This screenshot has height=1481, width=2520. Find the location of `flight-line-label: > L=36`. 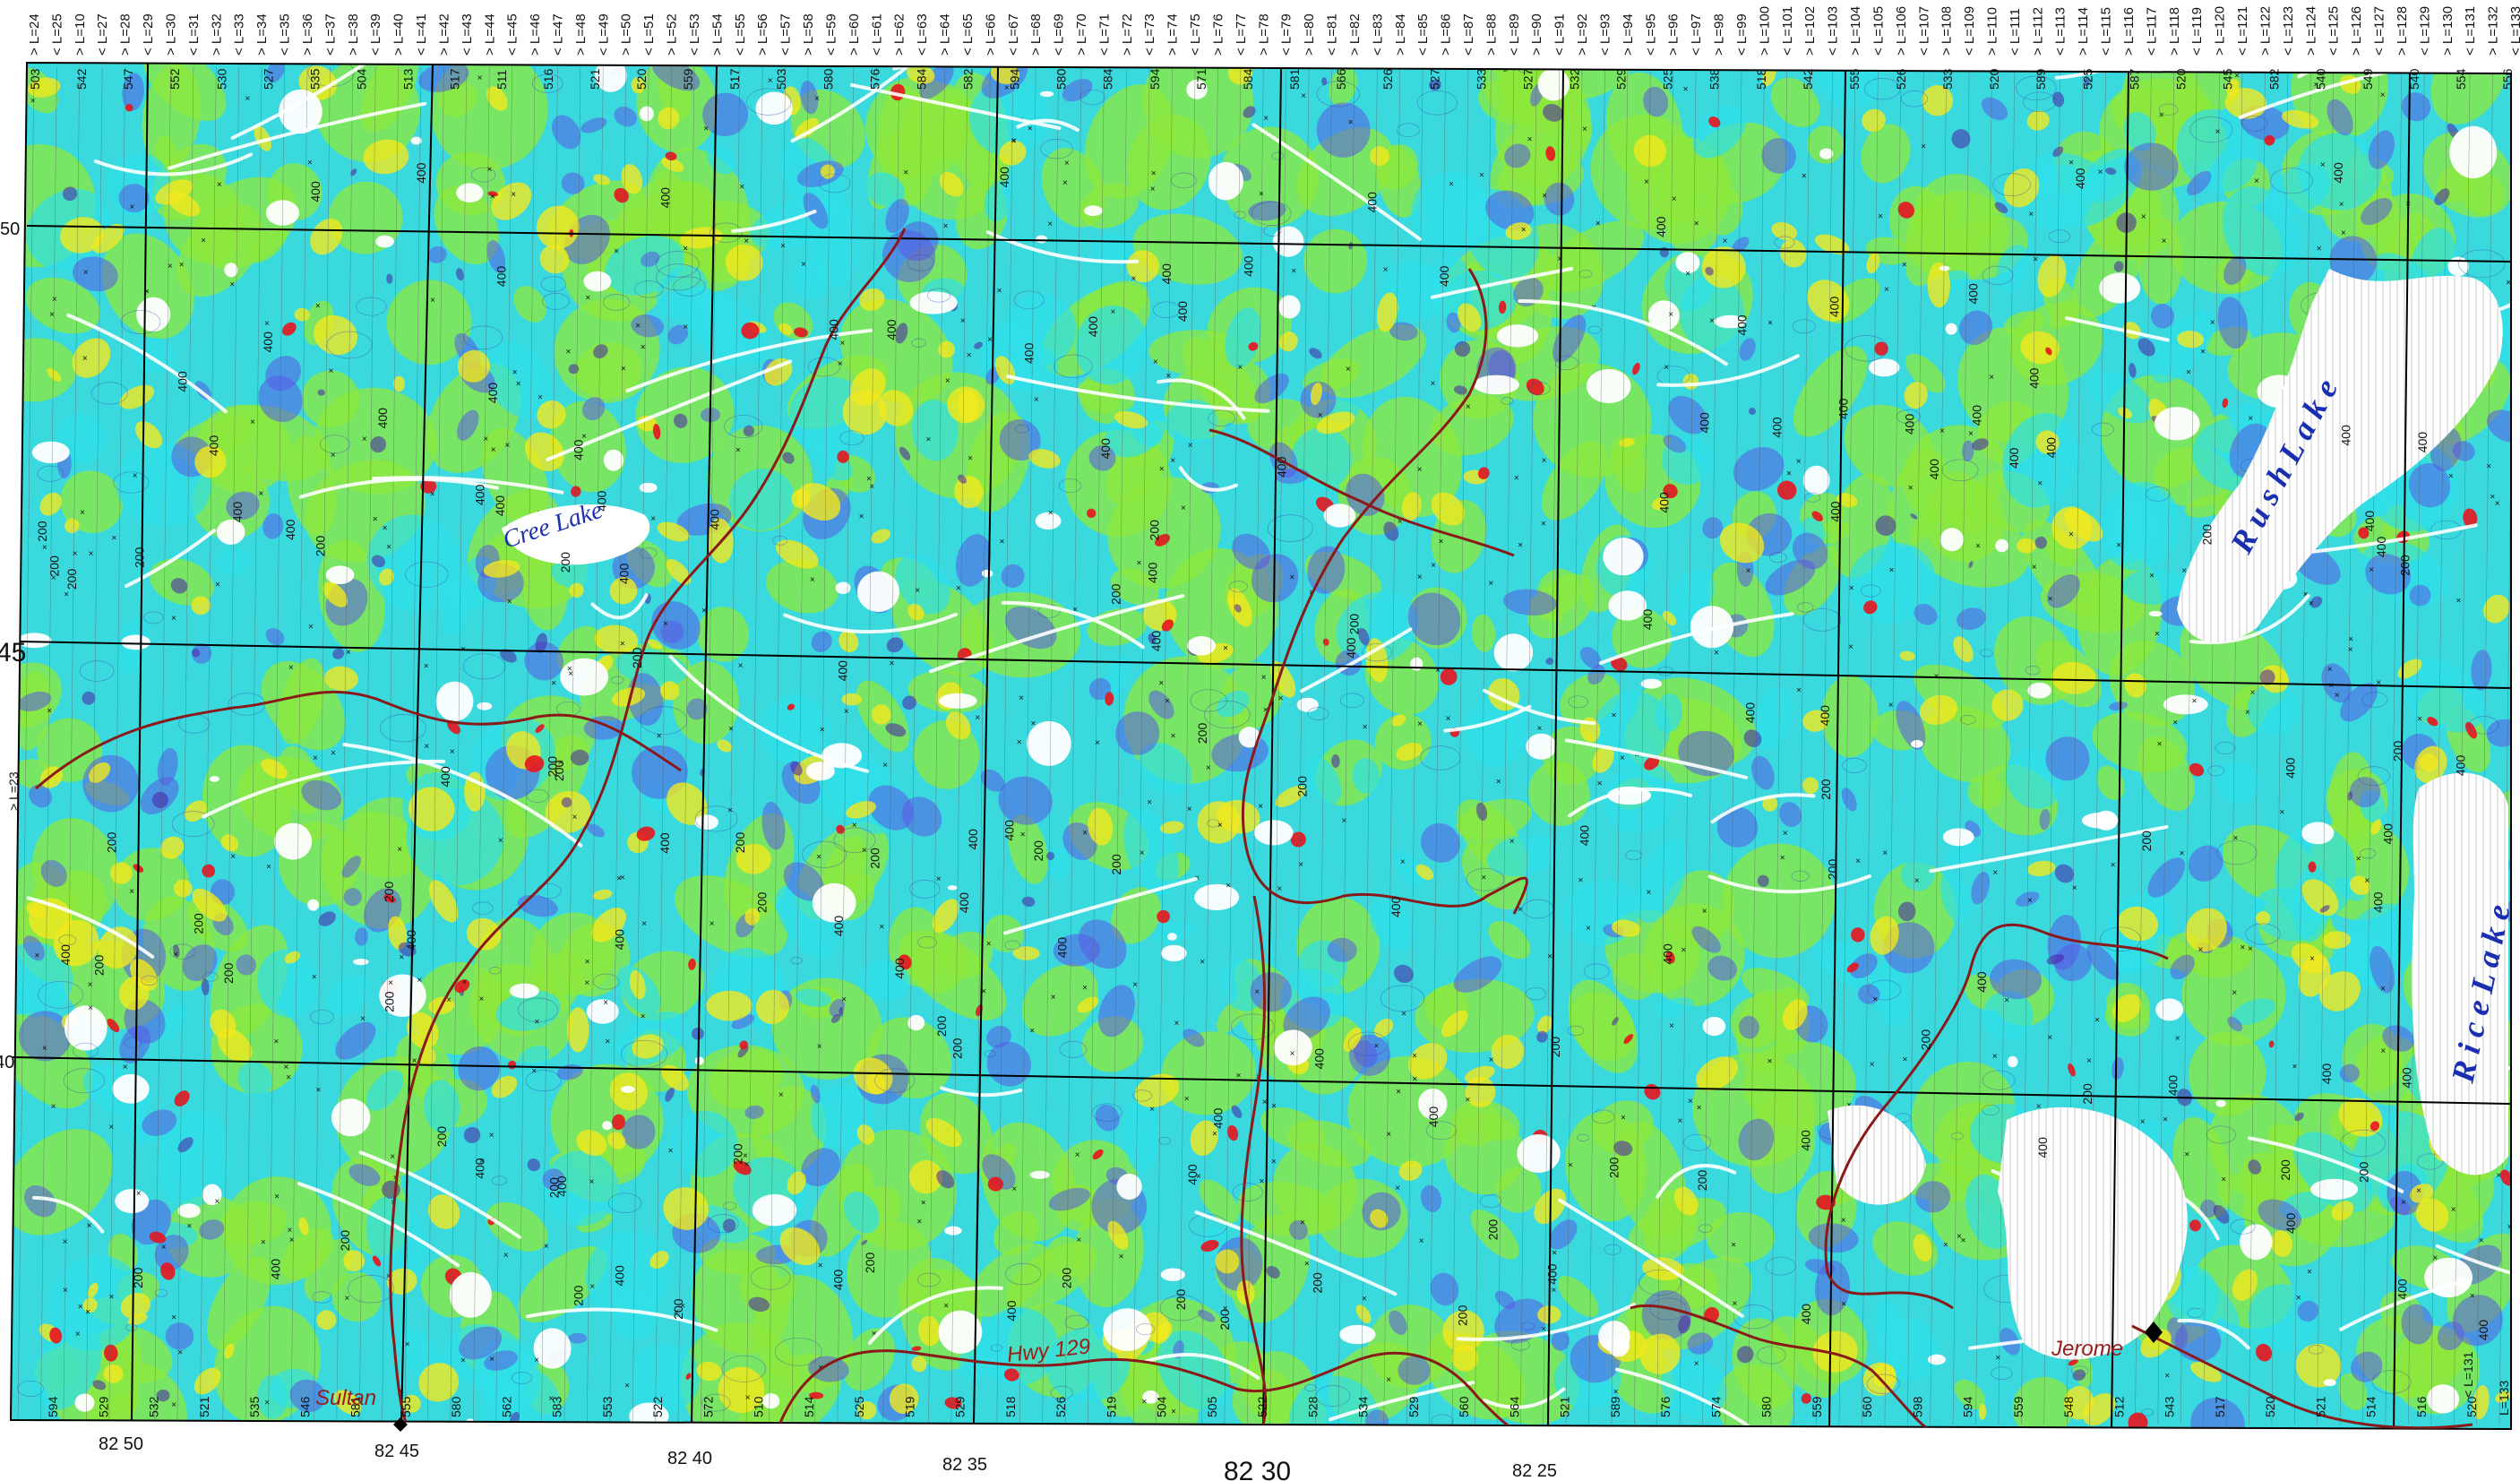

flight-line-label: > L=36 is located at coordinates (307, 34).